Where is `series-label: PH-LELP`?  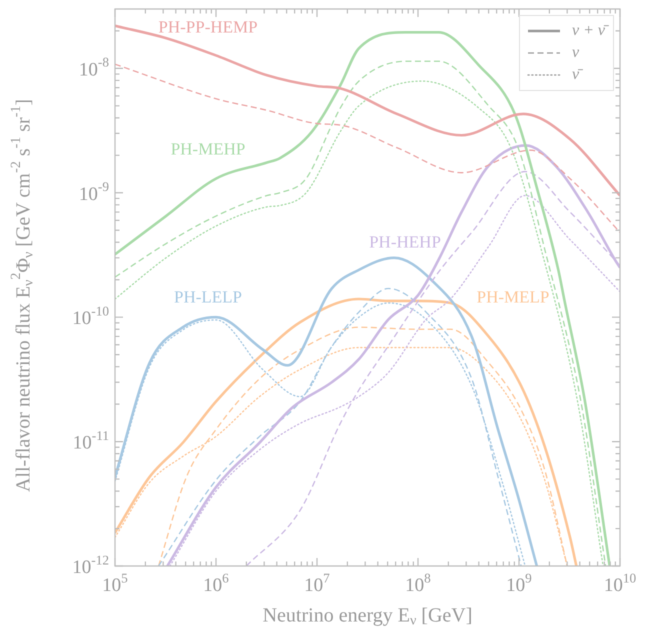 series-label: PH-LELP is located at coordinates (208, 296).